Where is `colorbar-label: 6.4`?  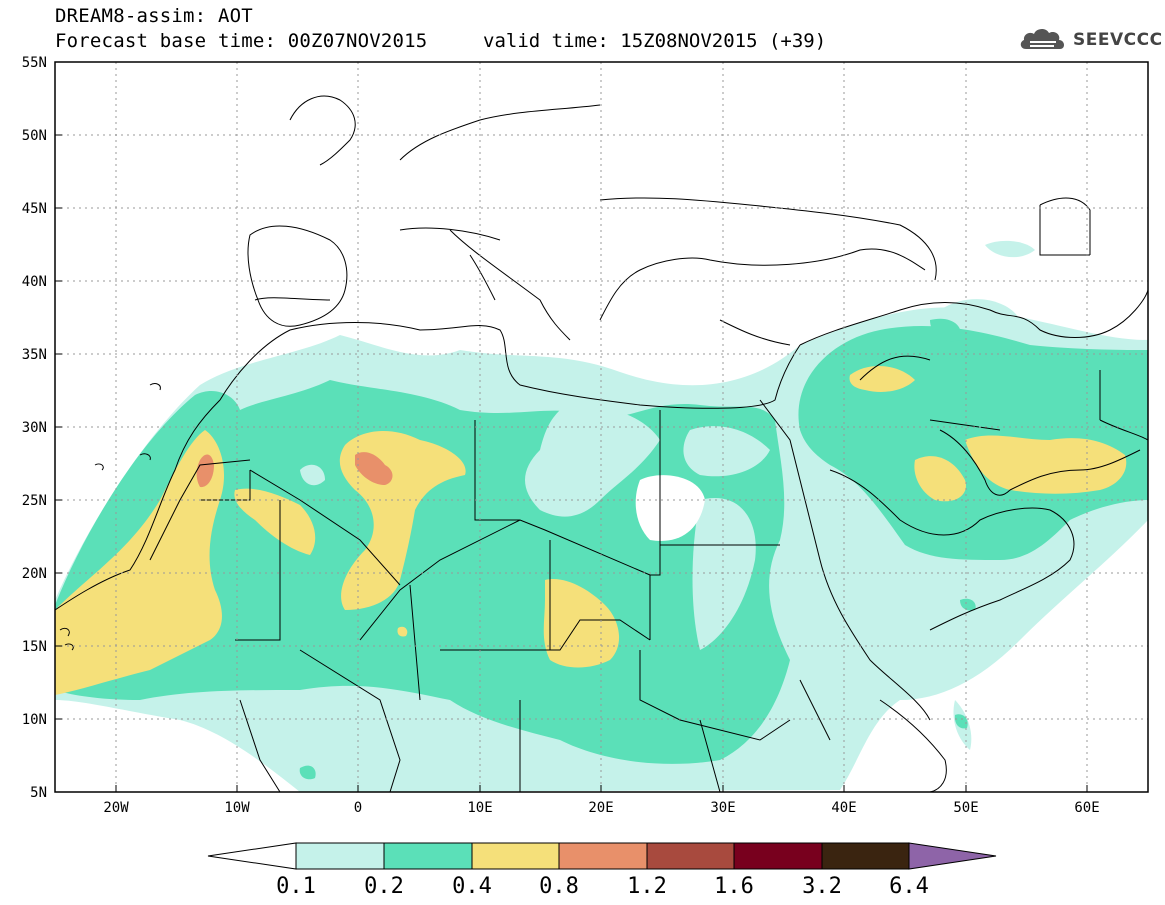
colorbar-label: 6.4 is located at coordinates (909, 886).